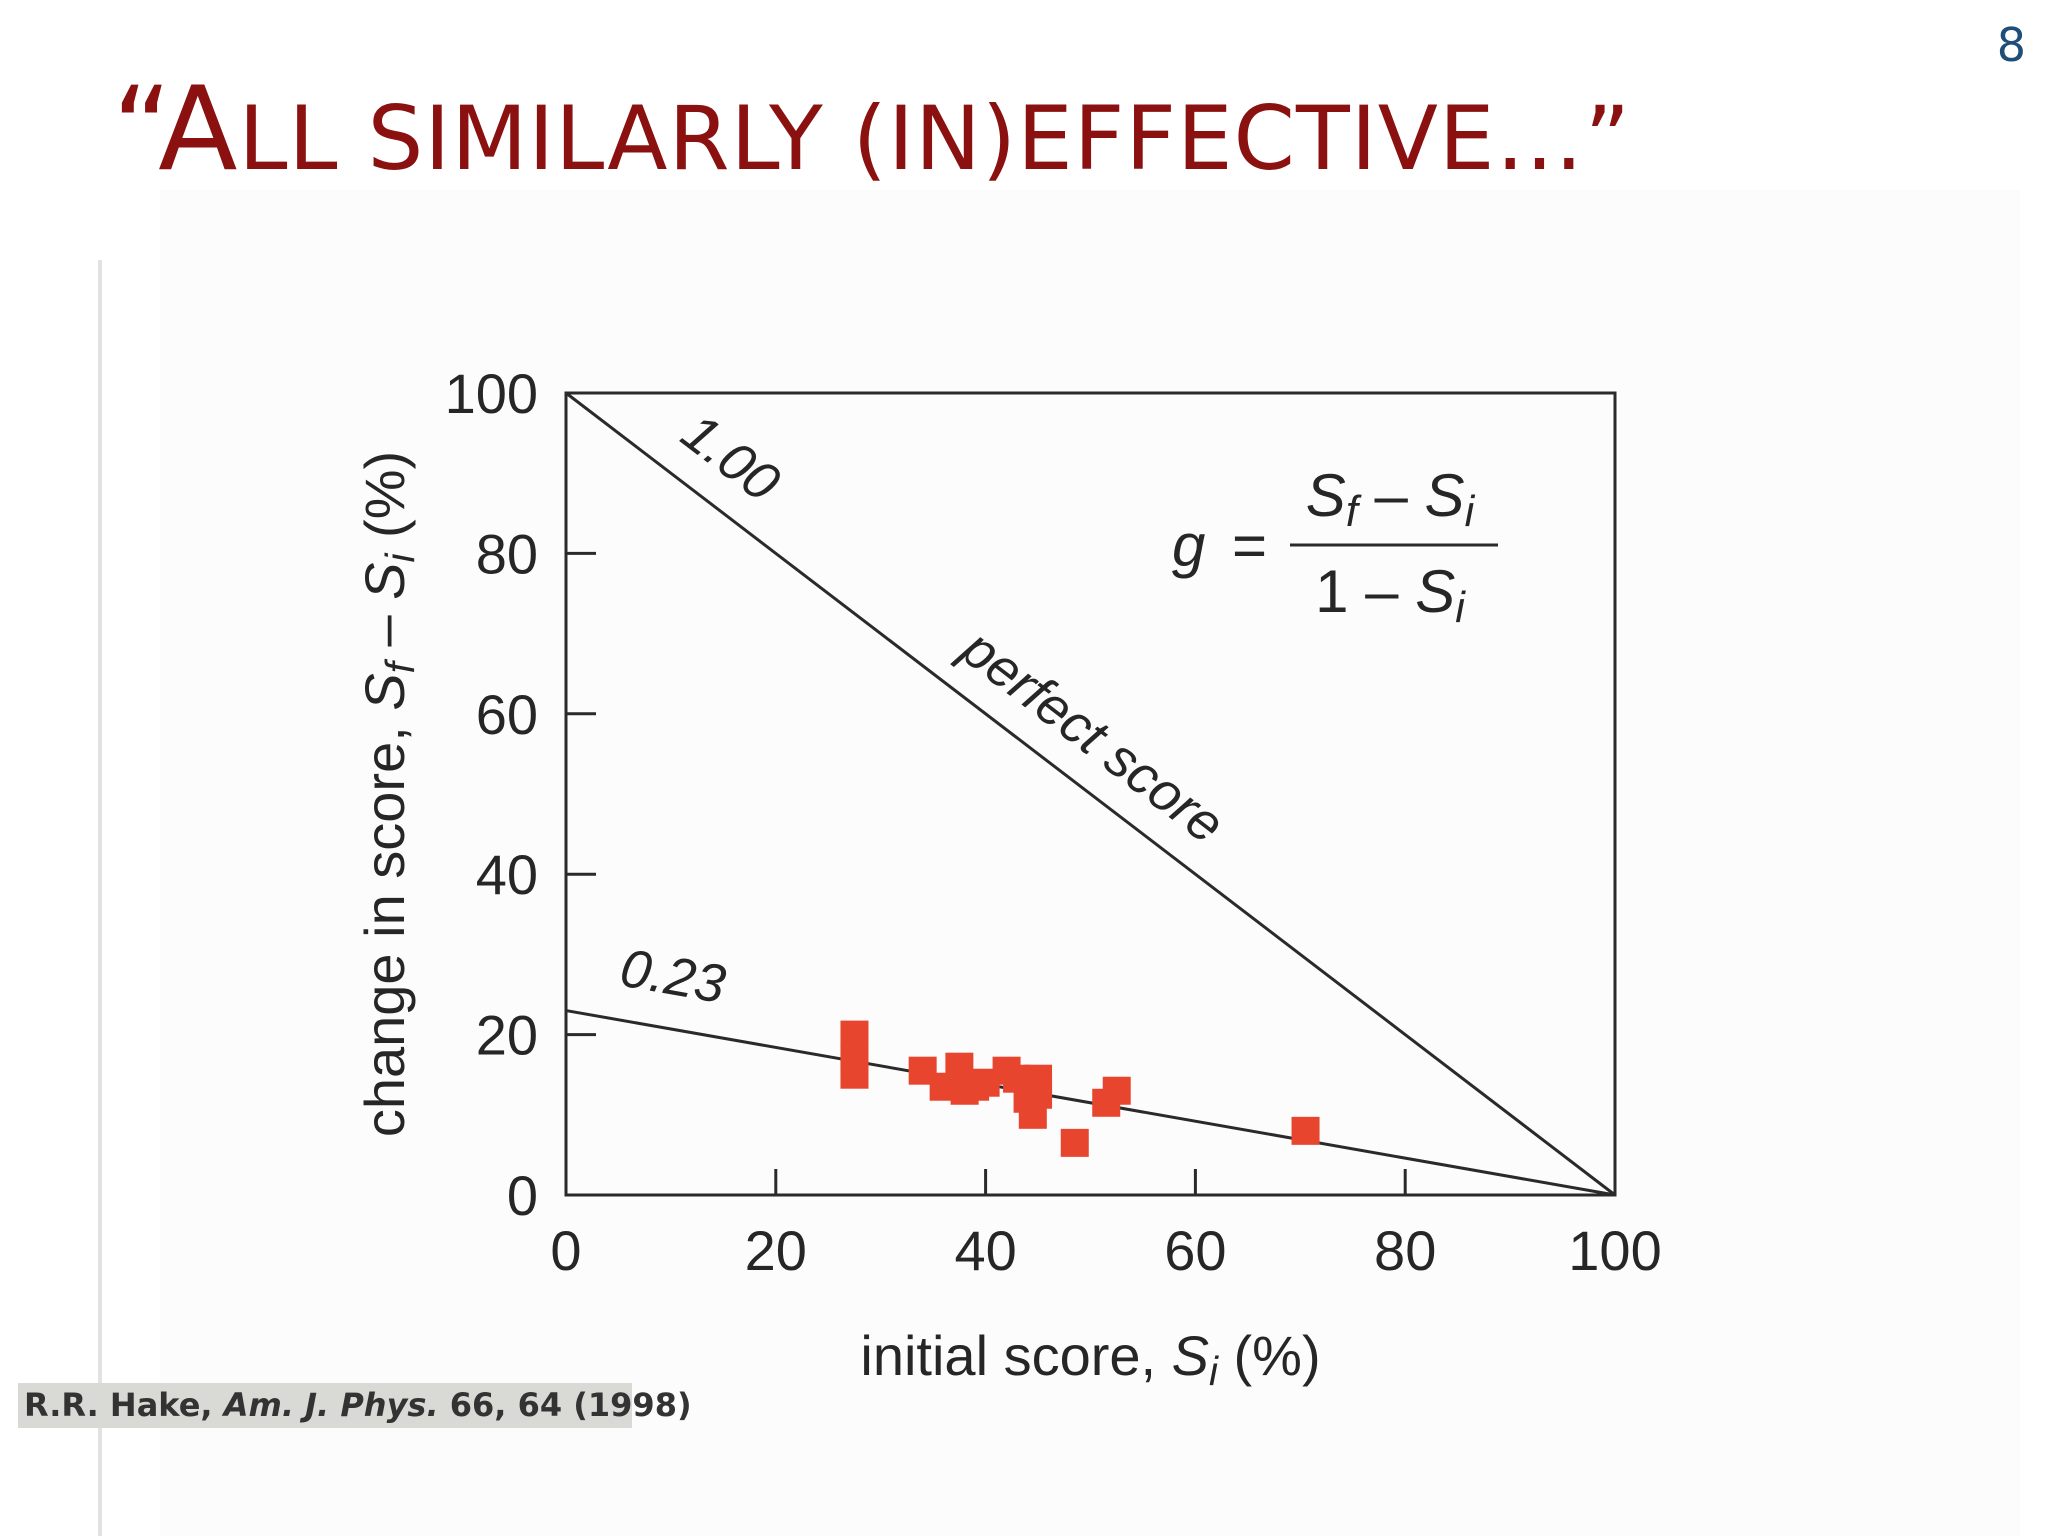  What do you see at coordinates (124, 1405) in the screenshot?
I see `citation-author: R.R. Hake,` at bounding box center [124, 1405].